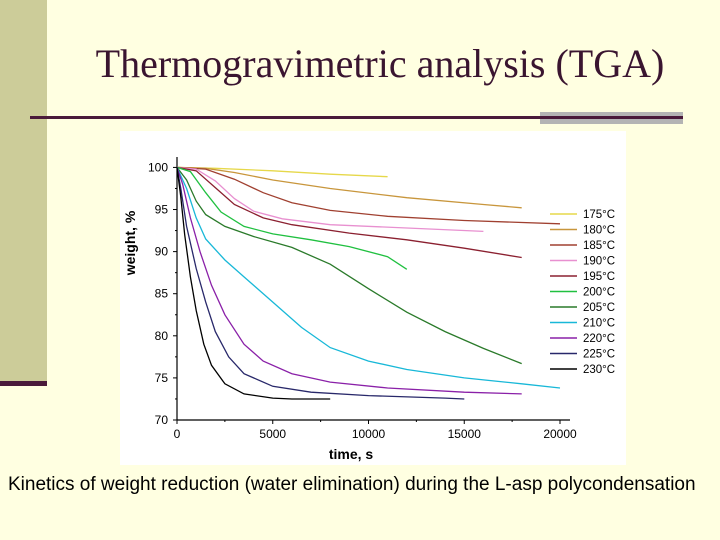  I want to click on y-tick-label: 85, so click(162, 294).